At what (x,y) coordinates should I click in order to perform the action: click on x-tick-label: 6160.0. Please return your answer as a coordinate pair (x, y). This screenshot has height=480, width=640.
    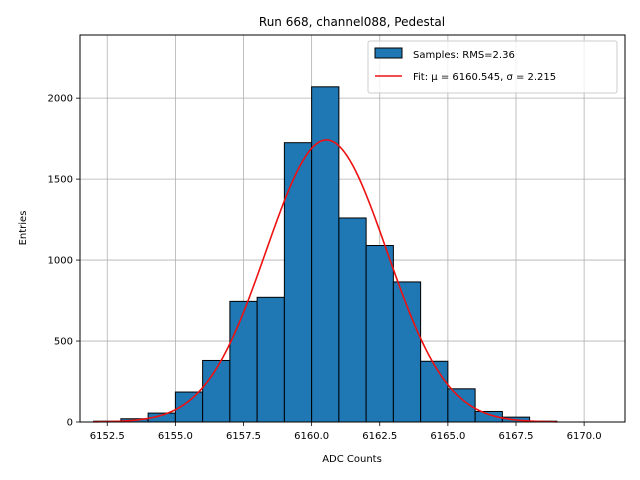
    Looking at the image, I should click on (311, 436).